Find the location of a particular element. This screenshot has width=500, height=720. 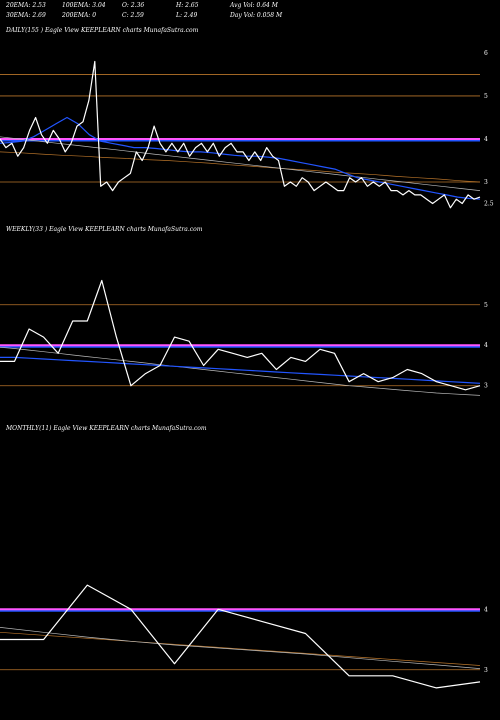

y-tick-label-2: 5 is located at coordinates (486, 305).